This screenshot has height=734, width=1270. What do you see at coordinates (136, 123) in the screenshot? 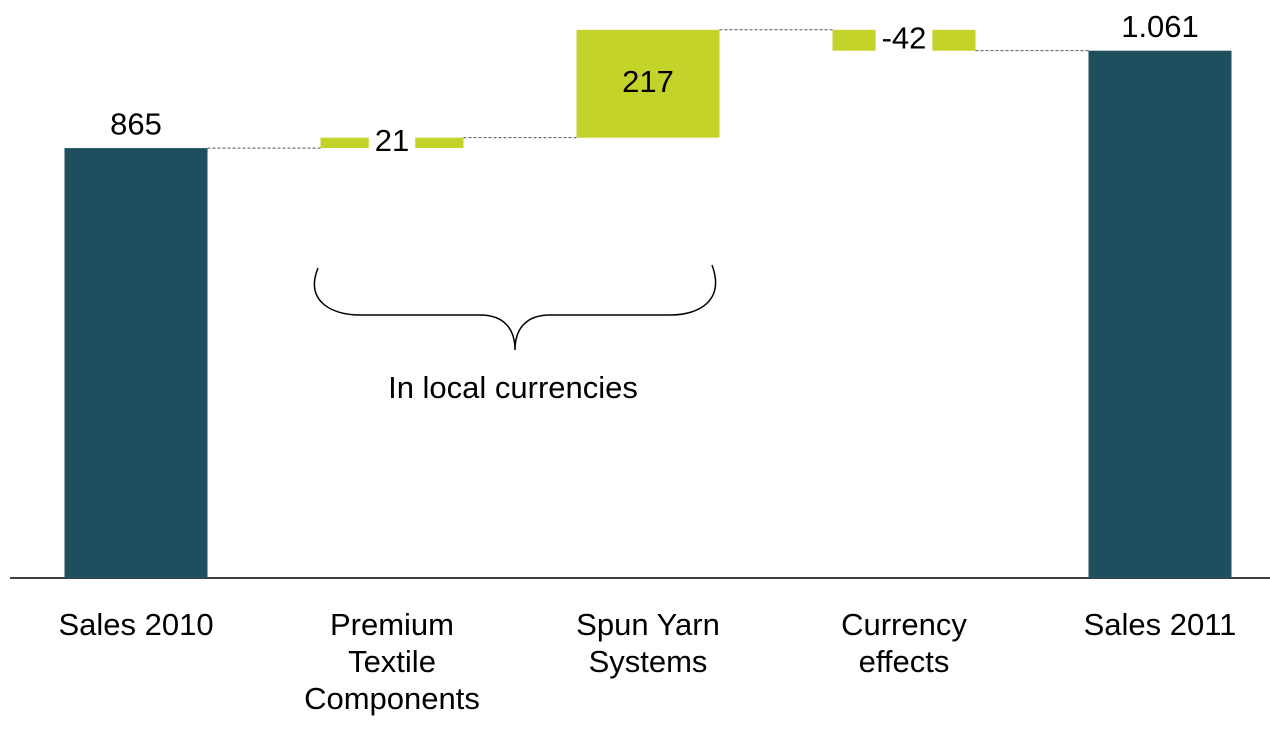
I see `value-label: 865` at bounding box center [136, 123].